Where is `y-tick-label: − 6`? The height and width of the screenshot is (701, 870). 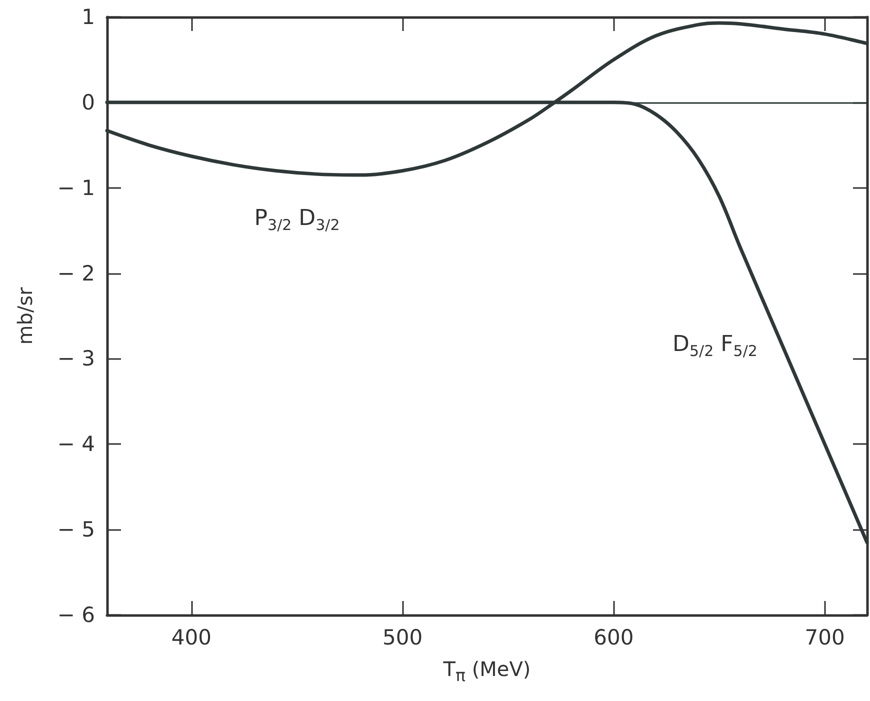
y-tick-label: − 6 is located at coordinates (76, 615).